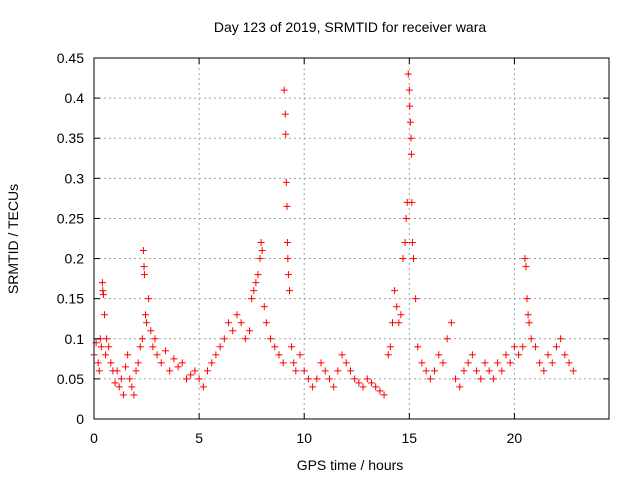 Image resolution: width=640 pixels, height=480 pixels. What do you see at coordinates (70, 299) in the screenshot?
I see `y-tick-label: 0.15` at bounding box center [70, 299].